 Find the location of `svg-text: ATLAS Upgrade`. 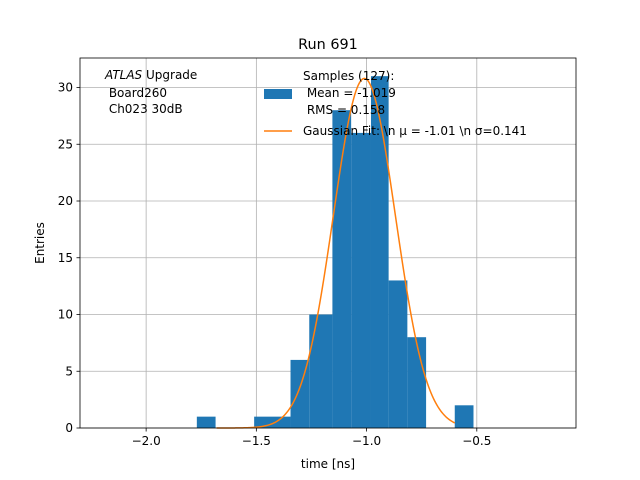

svg-text: ATLAS Upgrade is located at coordinates (150, 75).